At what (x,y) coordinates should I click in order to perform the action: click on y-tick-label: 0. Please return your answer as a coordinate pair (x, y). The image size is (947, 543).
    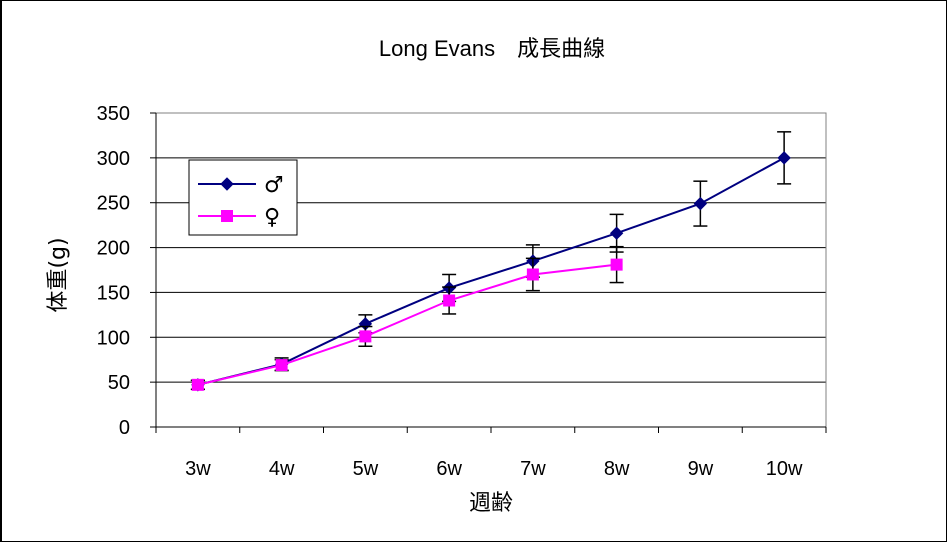
    Looking at the image, I should click on (124, 428).